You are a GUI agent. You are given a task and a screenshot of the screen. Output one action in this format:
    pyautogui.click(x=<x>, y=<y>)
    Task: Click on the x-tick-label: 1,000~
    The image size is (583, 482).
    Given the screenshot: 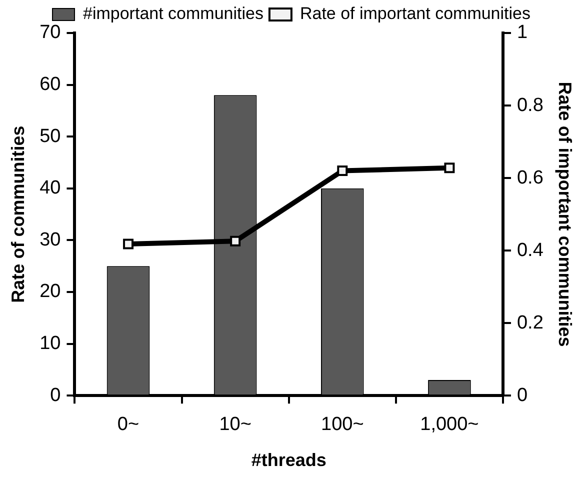 What is the action you would take?
    pyautogui.click(x=449, y=425)
    